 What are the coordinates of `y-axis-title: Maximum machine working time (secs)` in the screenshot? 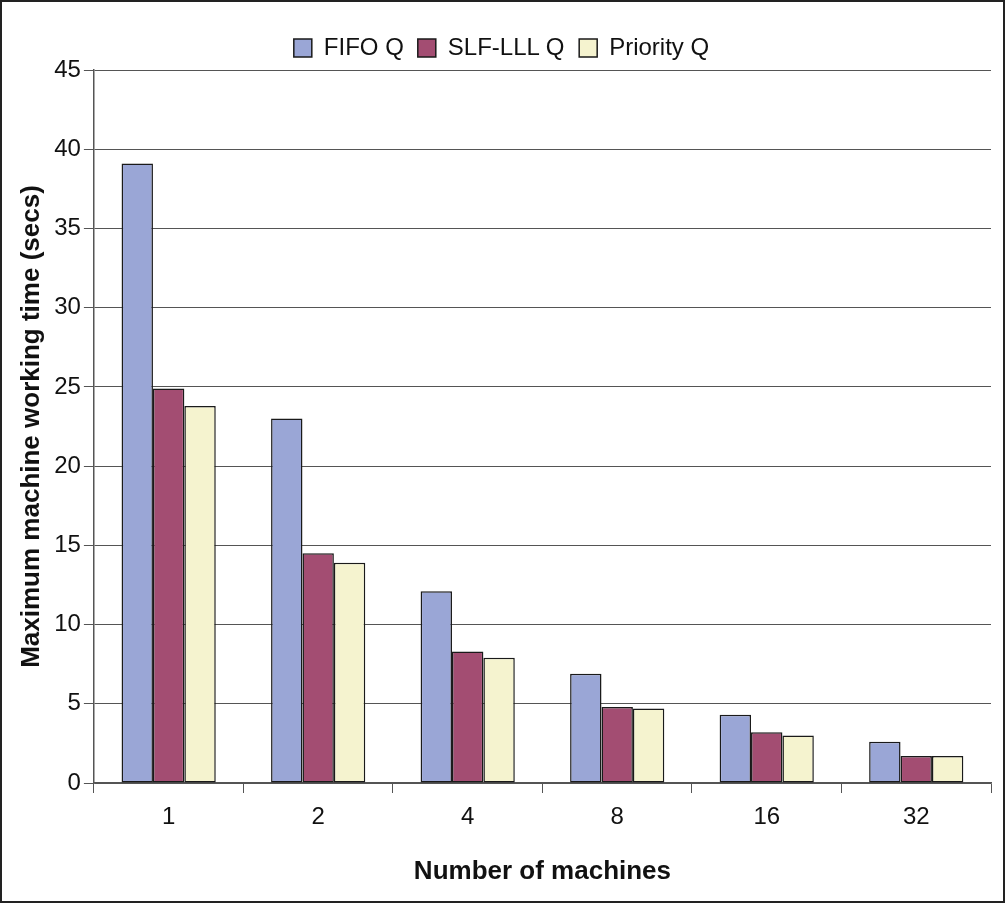 It's located at (29, 426).